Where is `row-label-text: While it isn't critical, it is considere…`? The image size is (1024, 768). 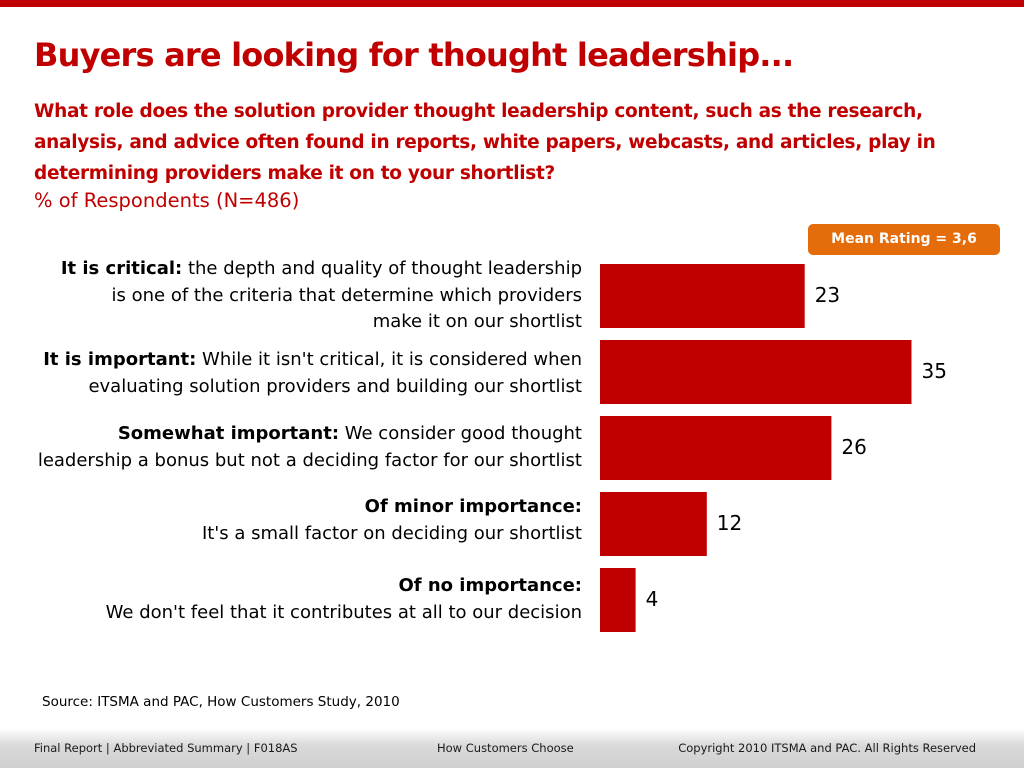
row-label-text: While it isn't critical, it is considere… is located at coordinates (389, 359).